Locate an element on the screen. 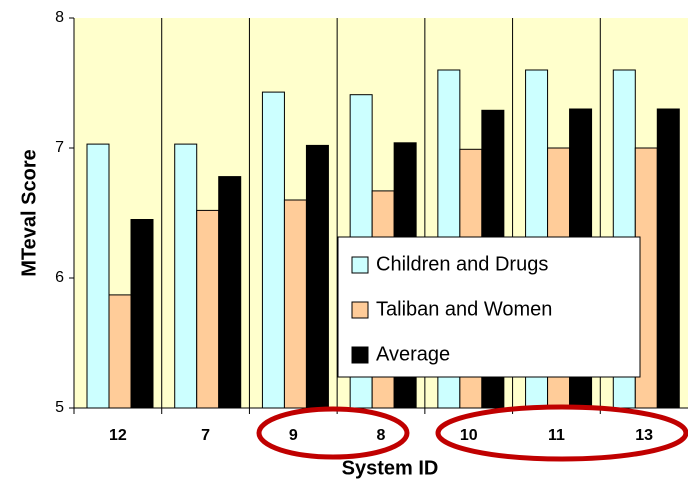 Image resolution: width=688 pixels, height=485 pixels. legend-label: Average is located at coordinates (413, 354).